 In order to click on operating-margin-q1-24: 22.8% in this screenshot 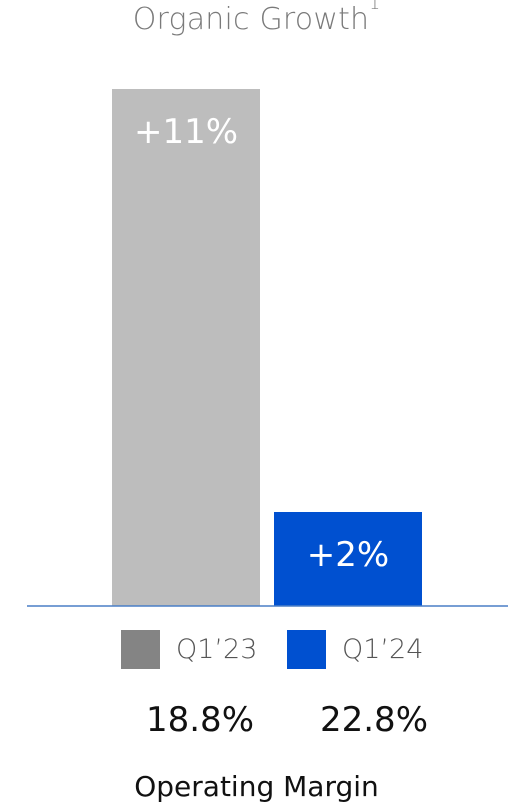, I will do `click(373, 720)`.